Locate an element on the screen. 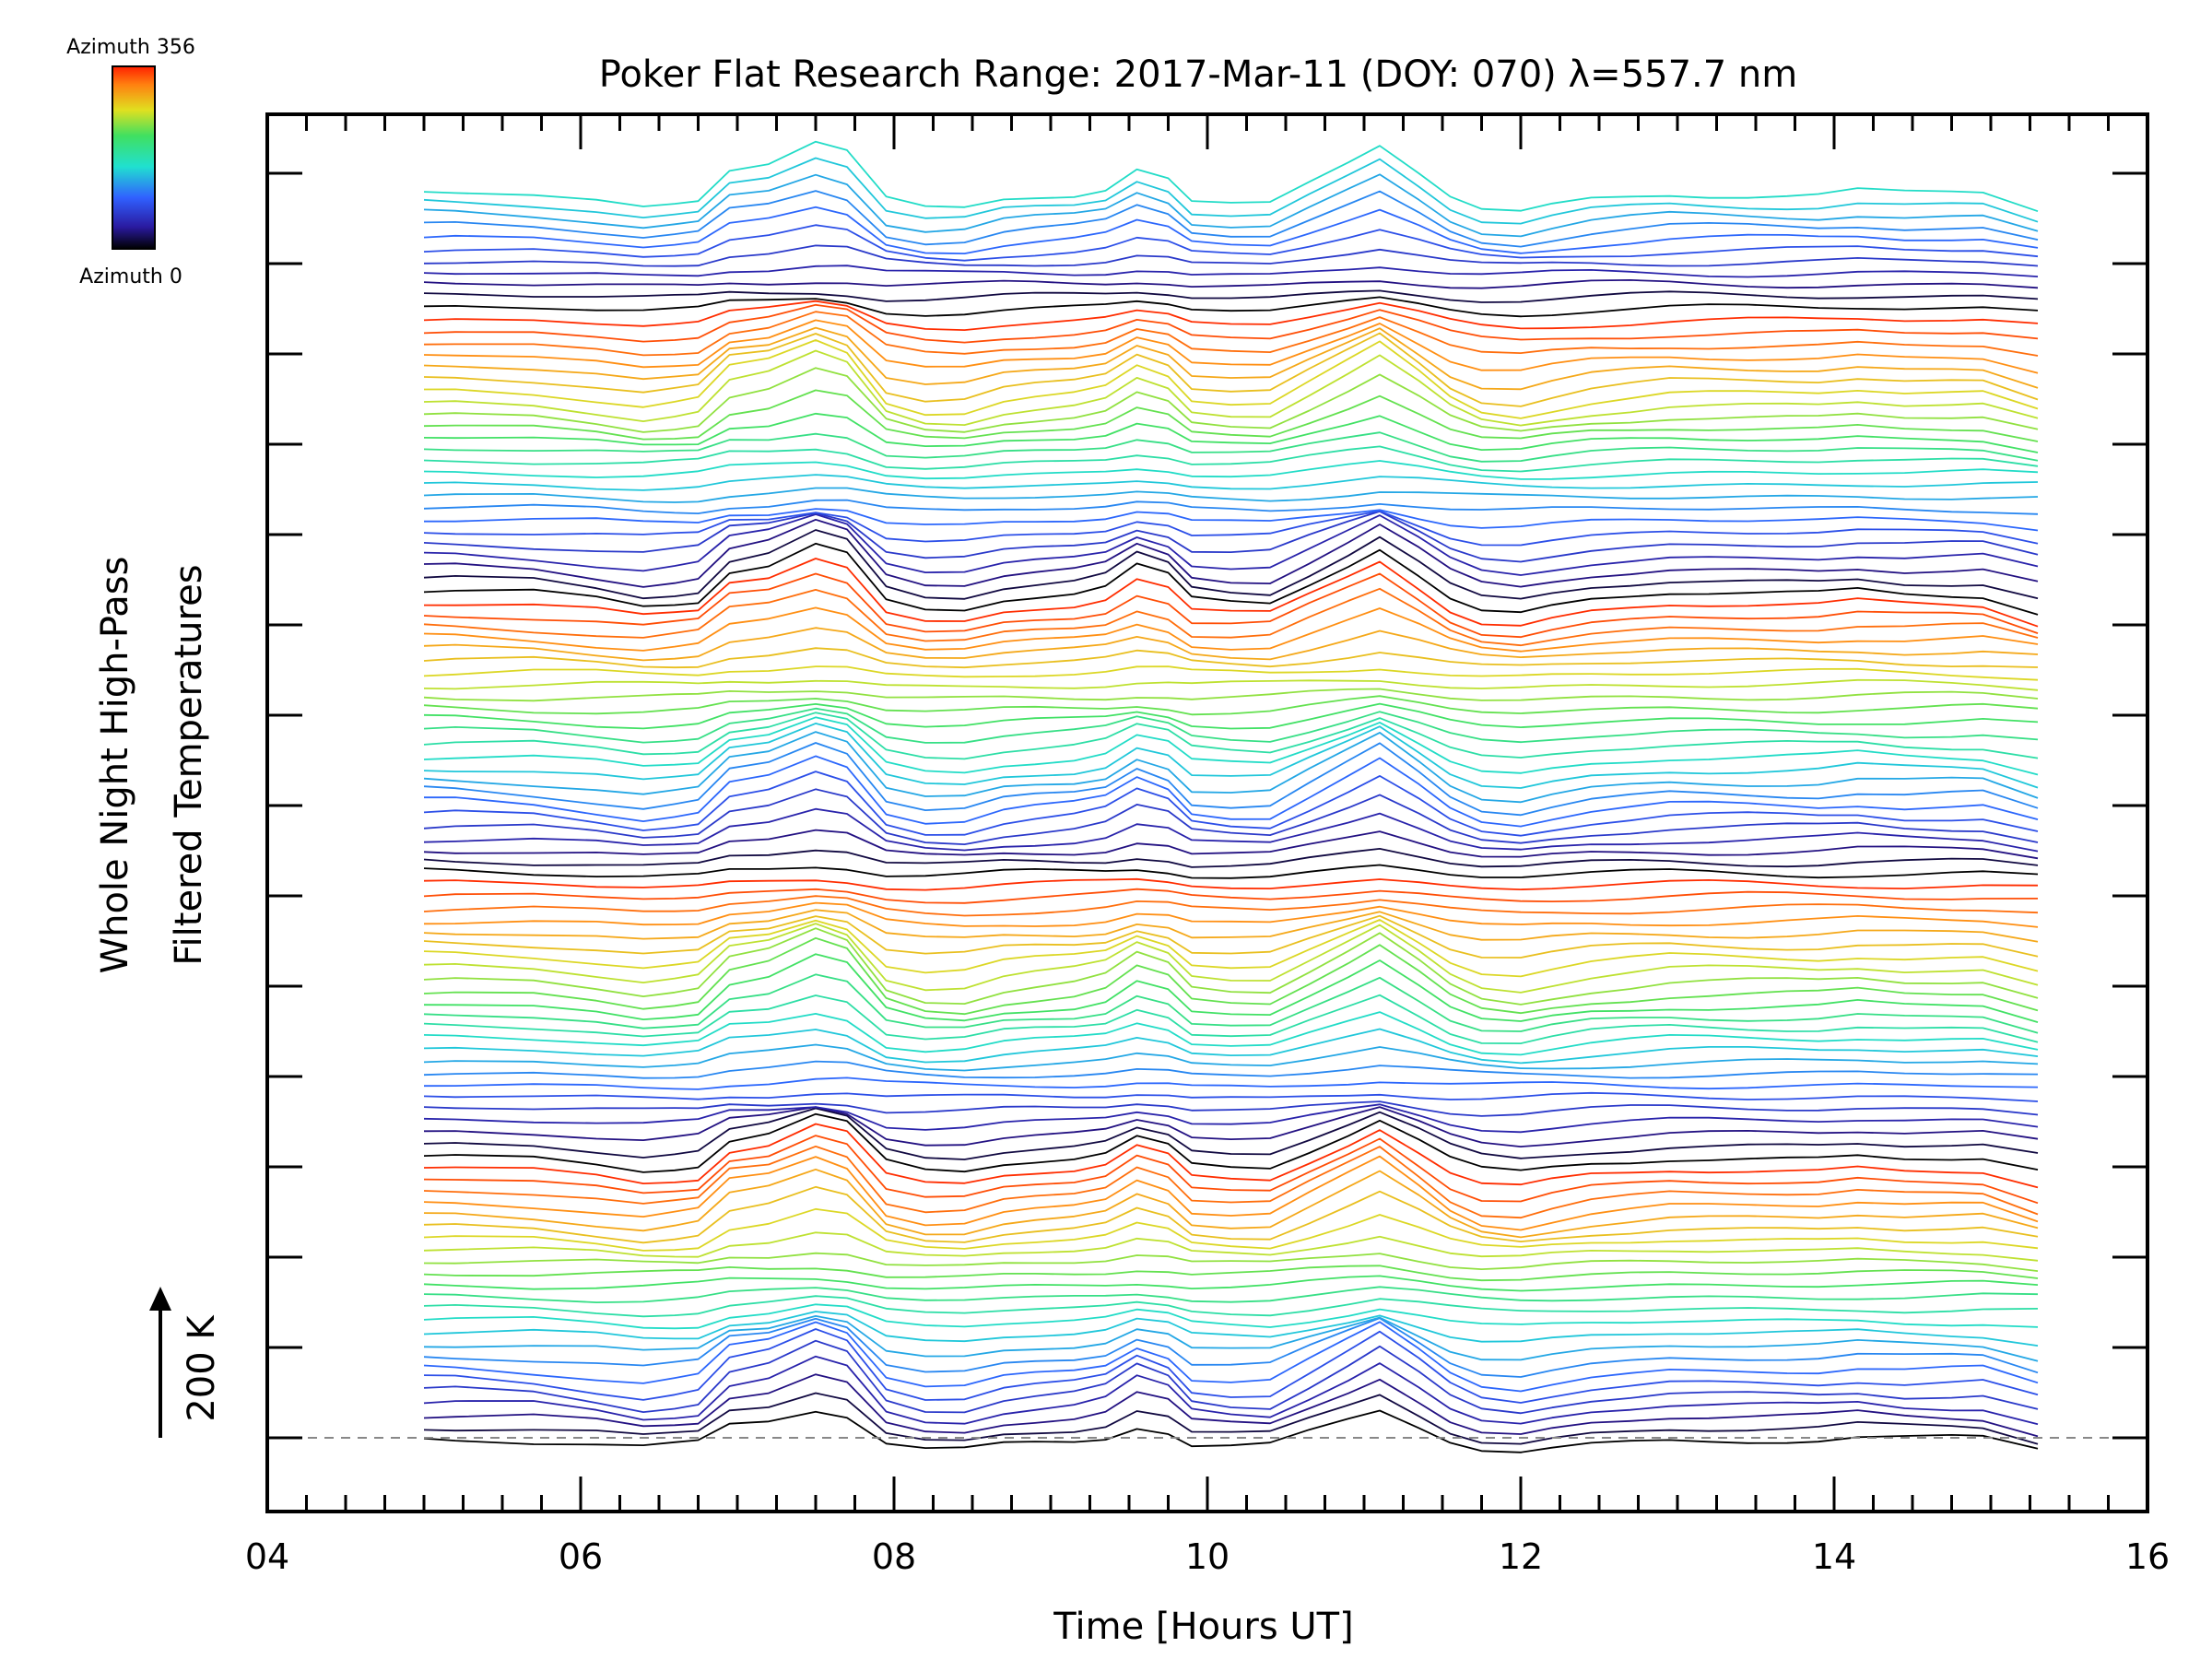 This screenshot has width=2212, height=1659. scale-arrow-head is located at coordinates (160, 1299).